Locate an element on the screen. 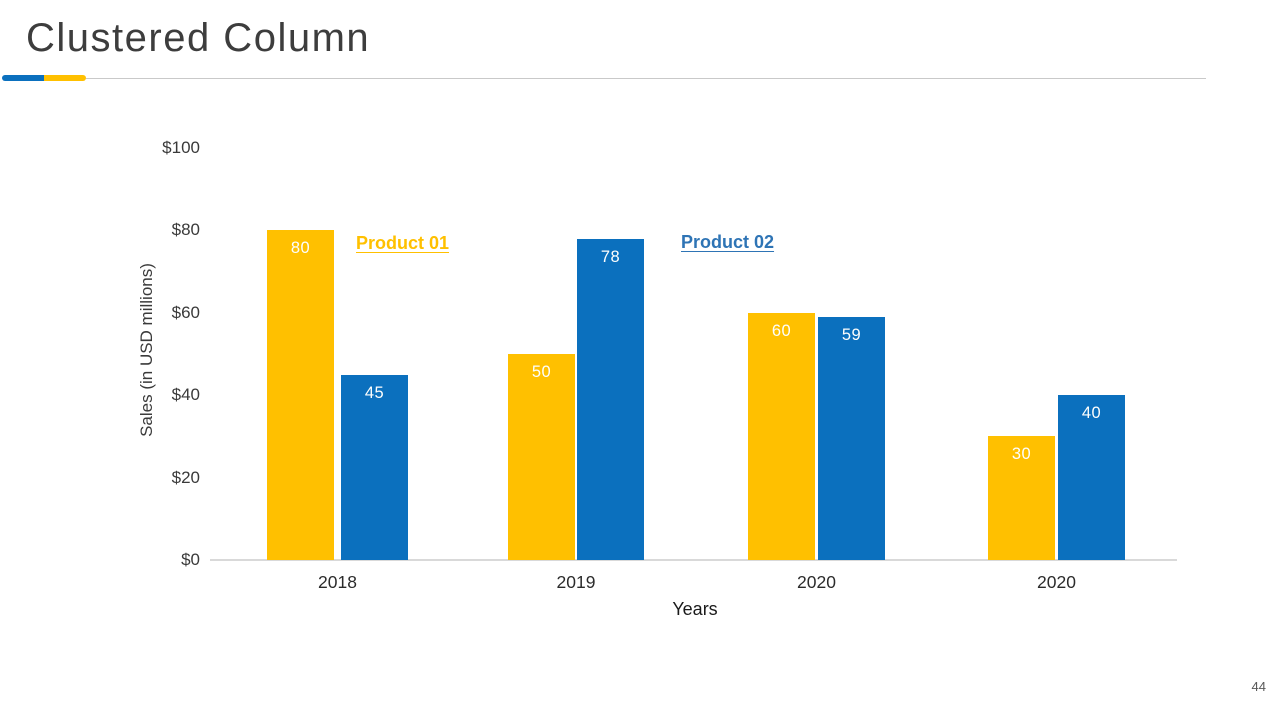  bar-value-label: 59 is located at coordinates (851, 335).